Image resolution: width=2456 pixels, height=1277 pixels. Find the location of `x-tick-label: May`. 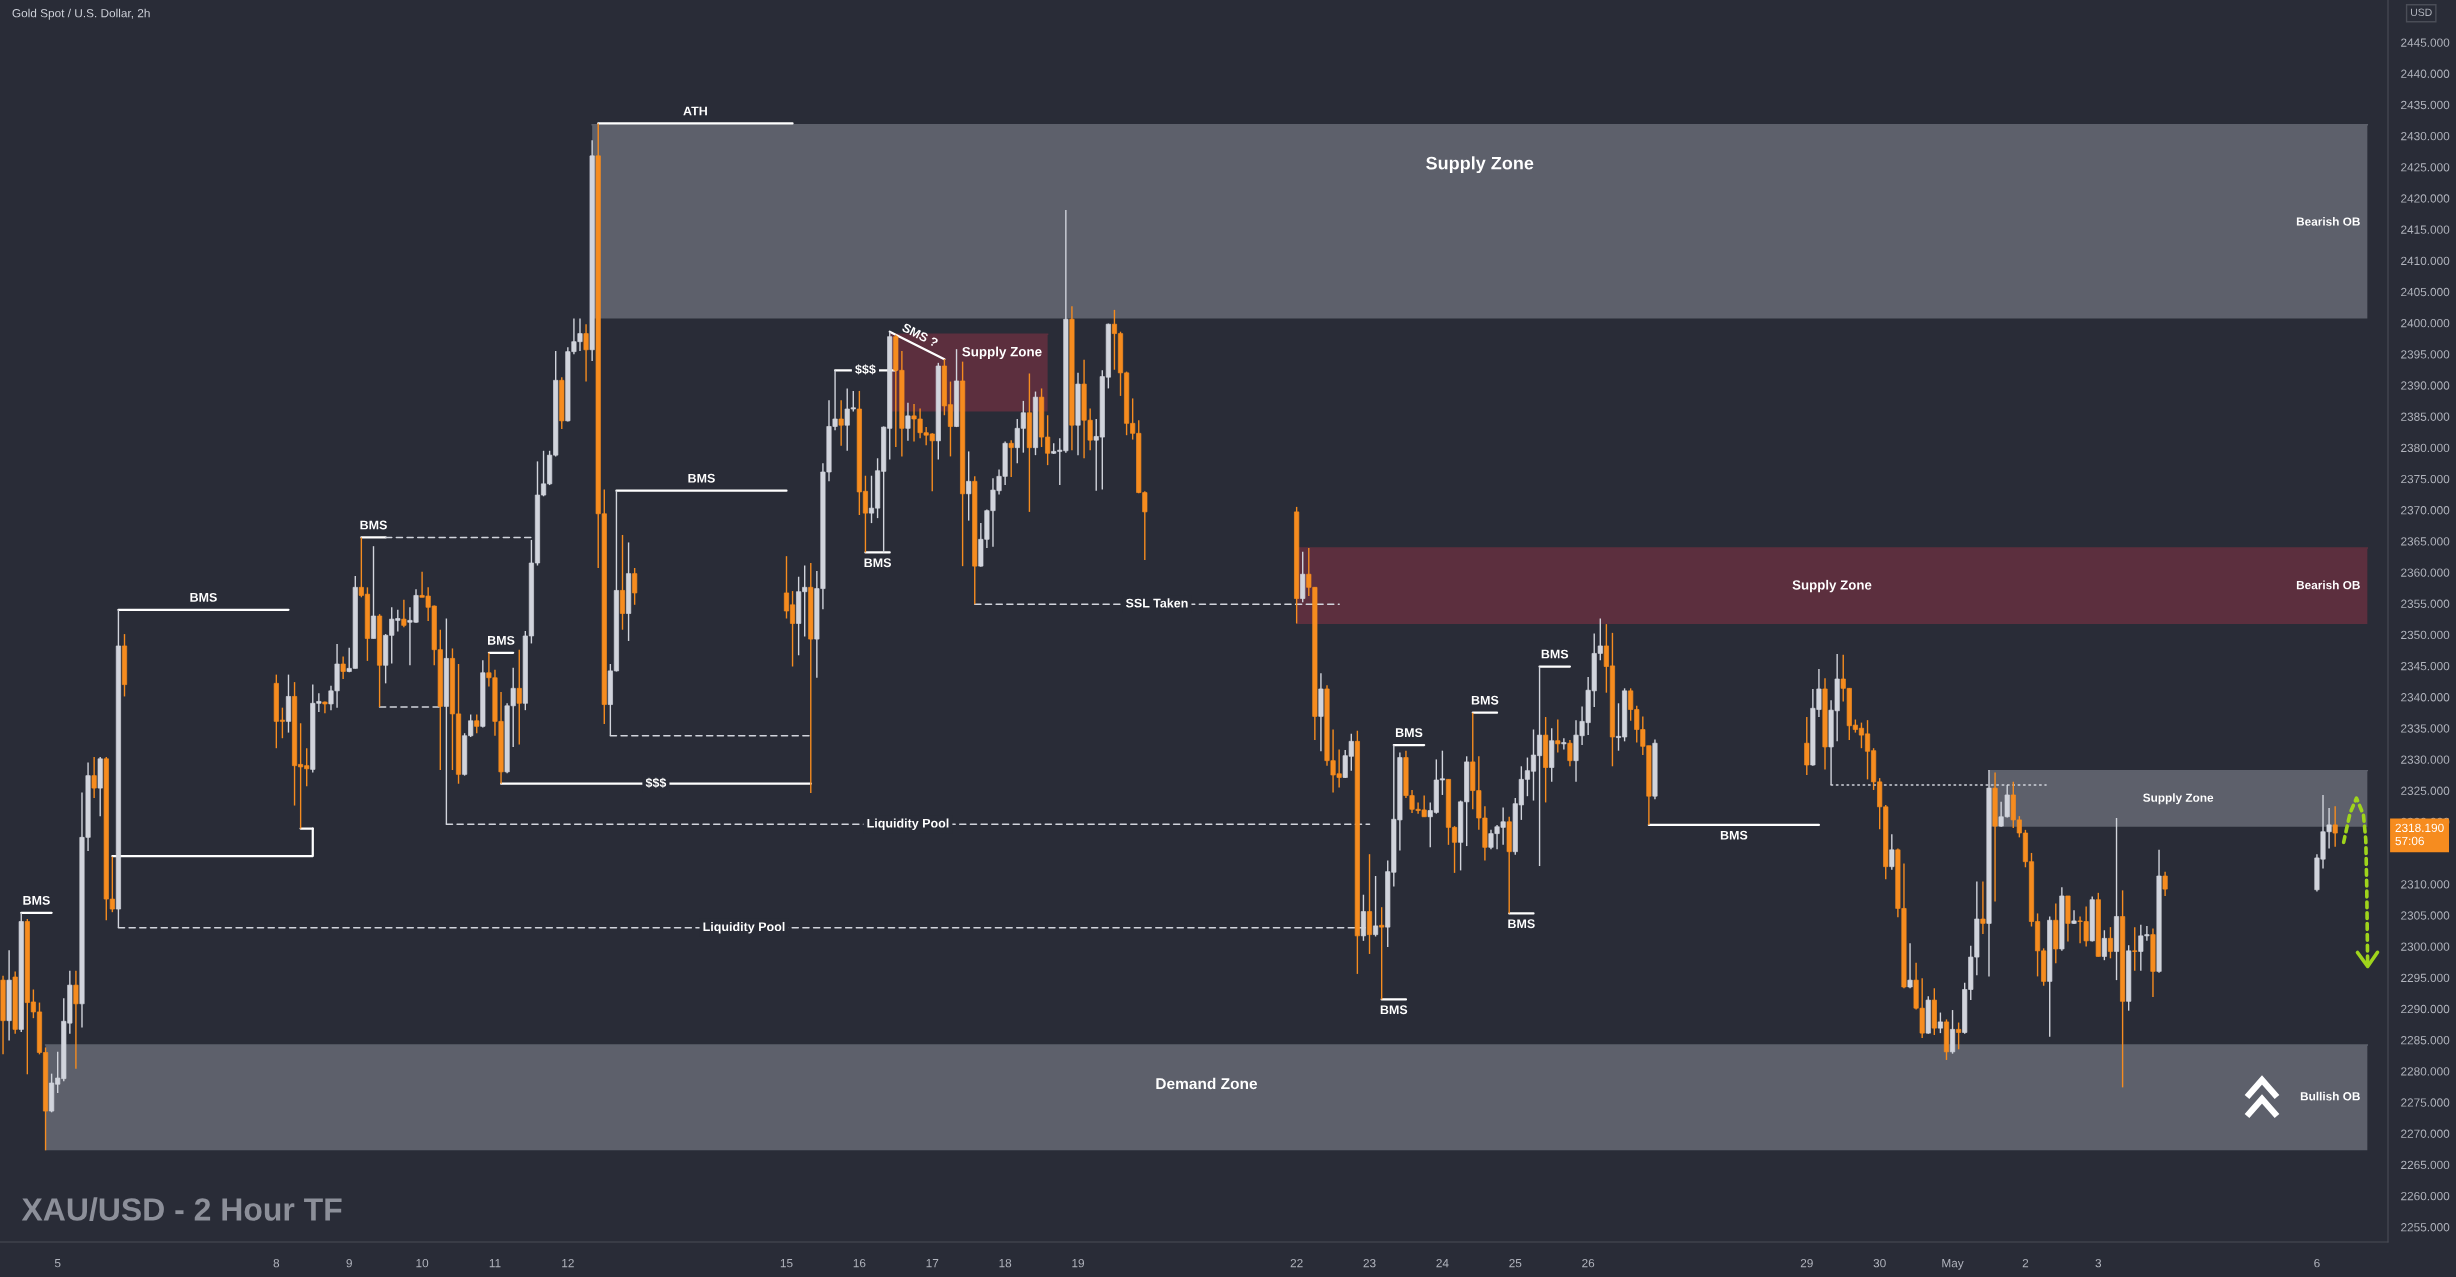

x-tick-label: May is located at coordinates (1953, 1264).